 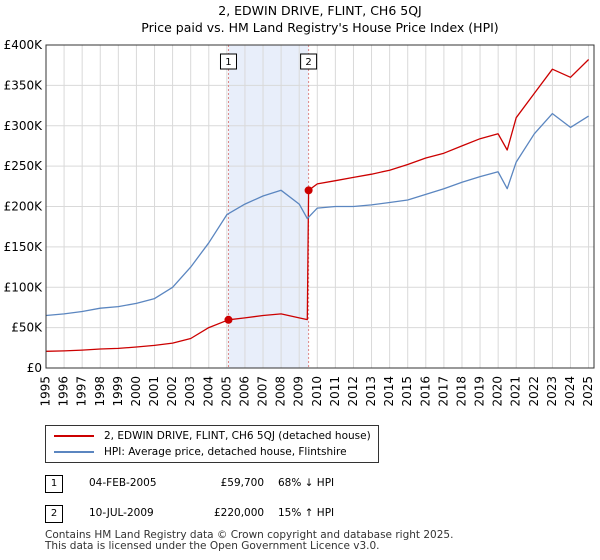 I want to click on y-tick-label: £50K, so click(x=27, y=328).